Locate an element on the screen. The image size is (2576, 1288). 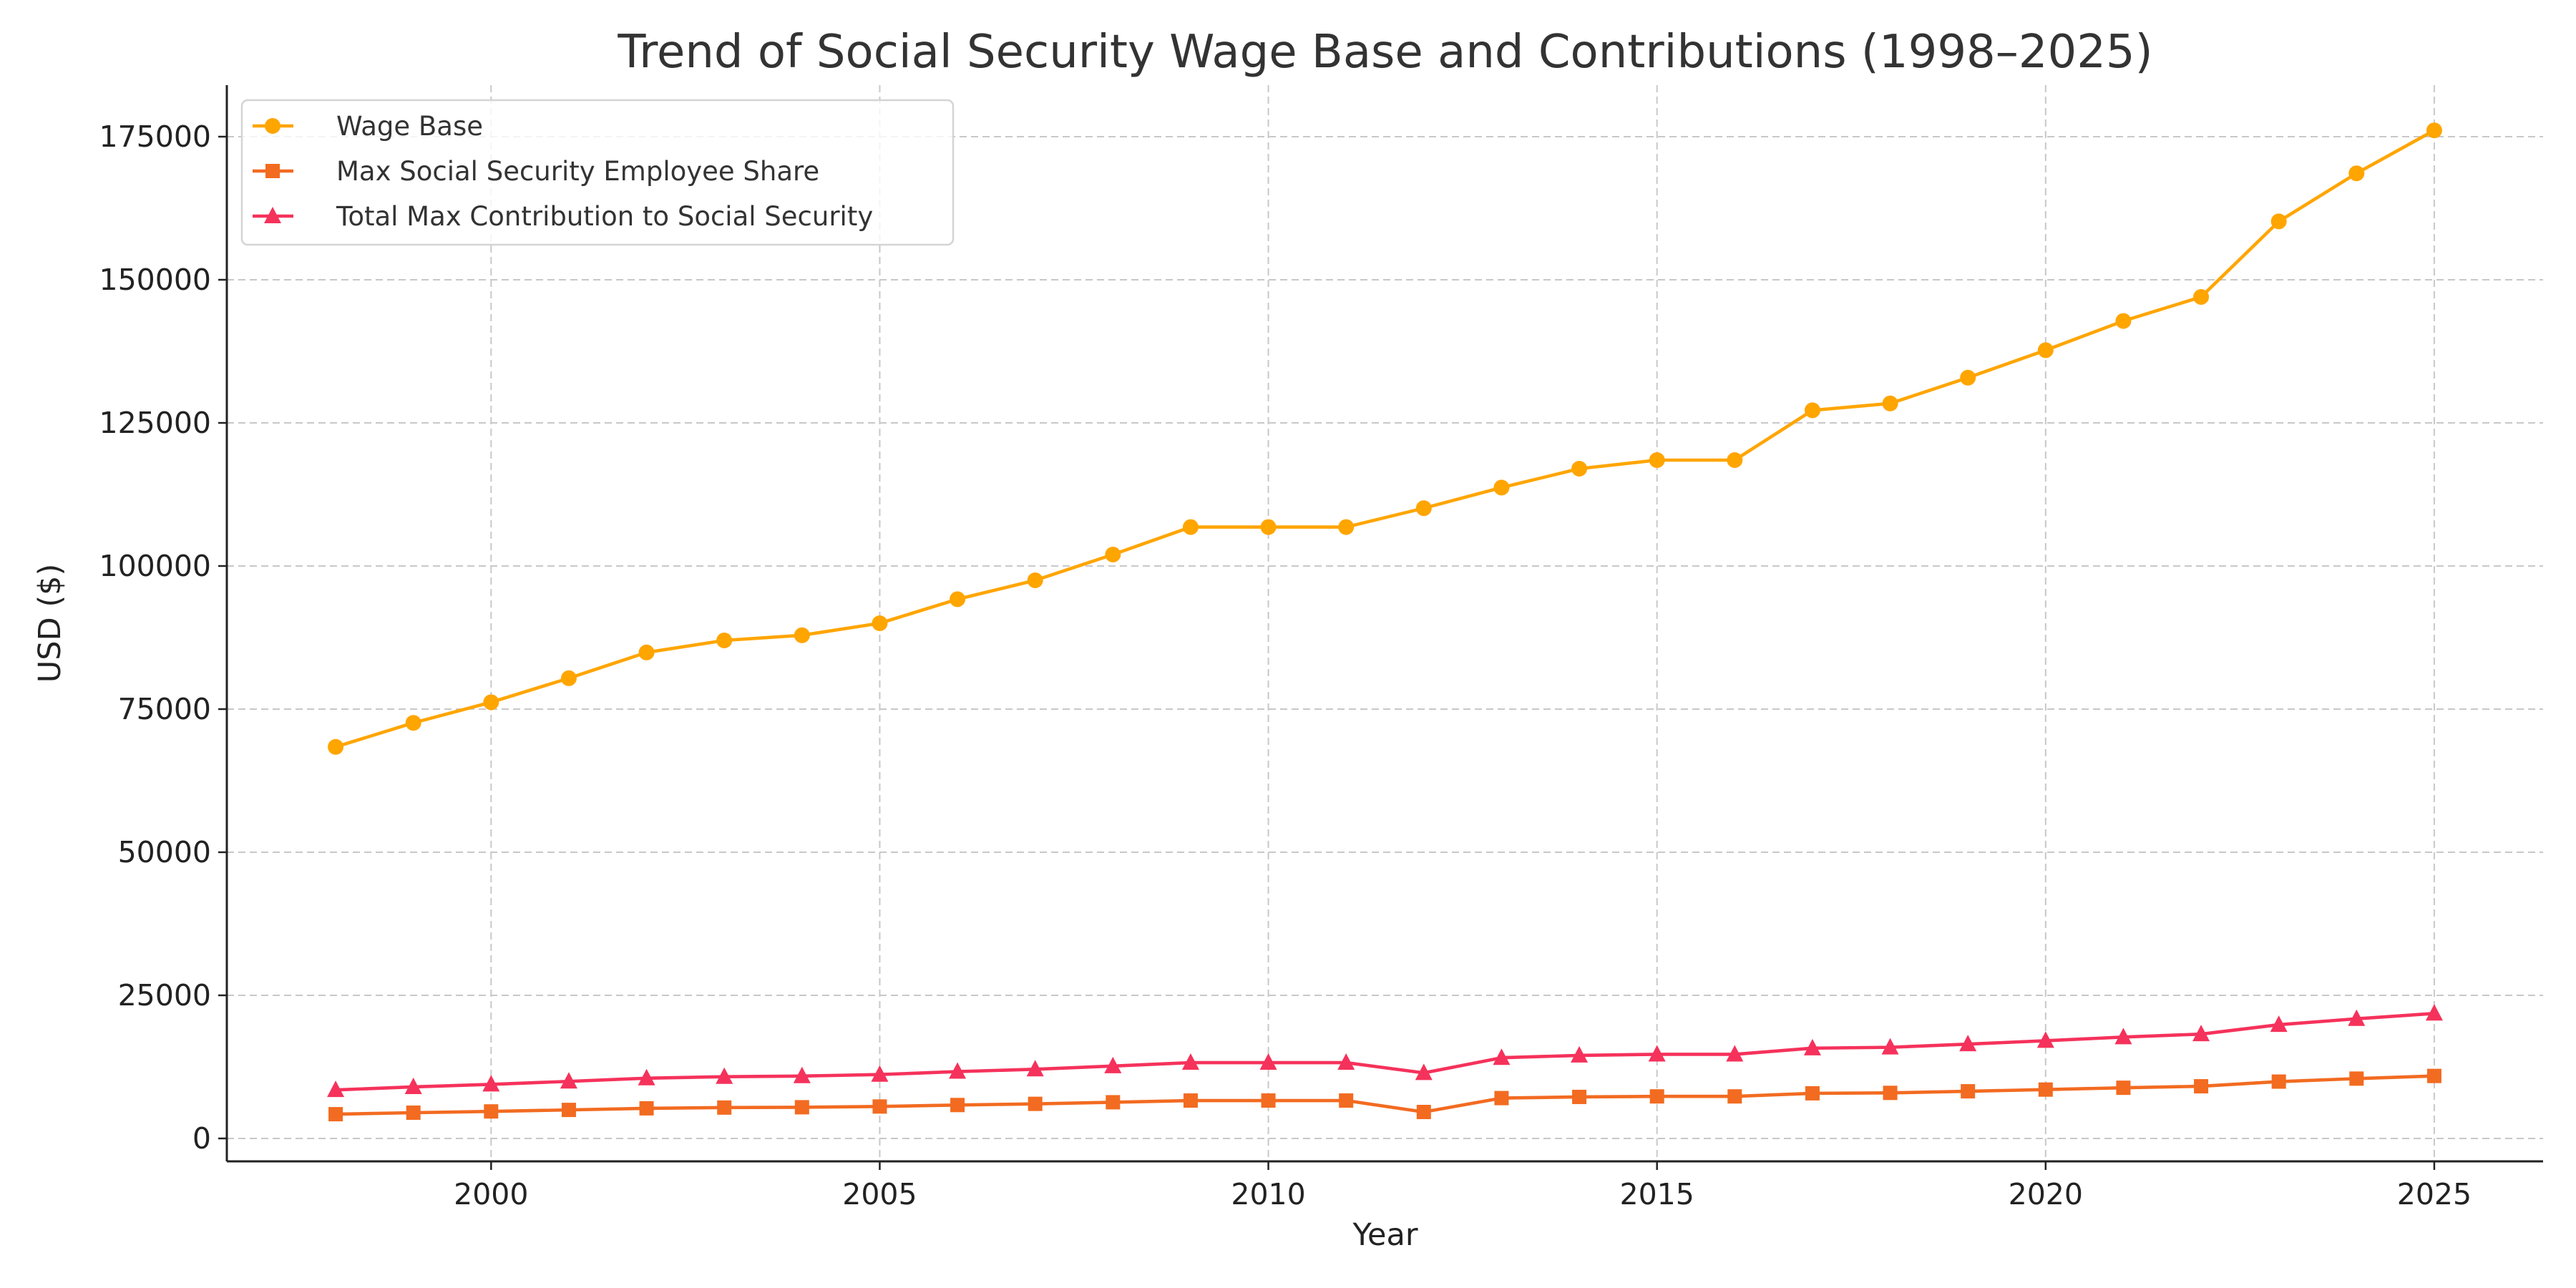
y-tick-label: 50000 is located at coordinates (164, 852).